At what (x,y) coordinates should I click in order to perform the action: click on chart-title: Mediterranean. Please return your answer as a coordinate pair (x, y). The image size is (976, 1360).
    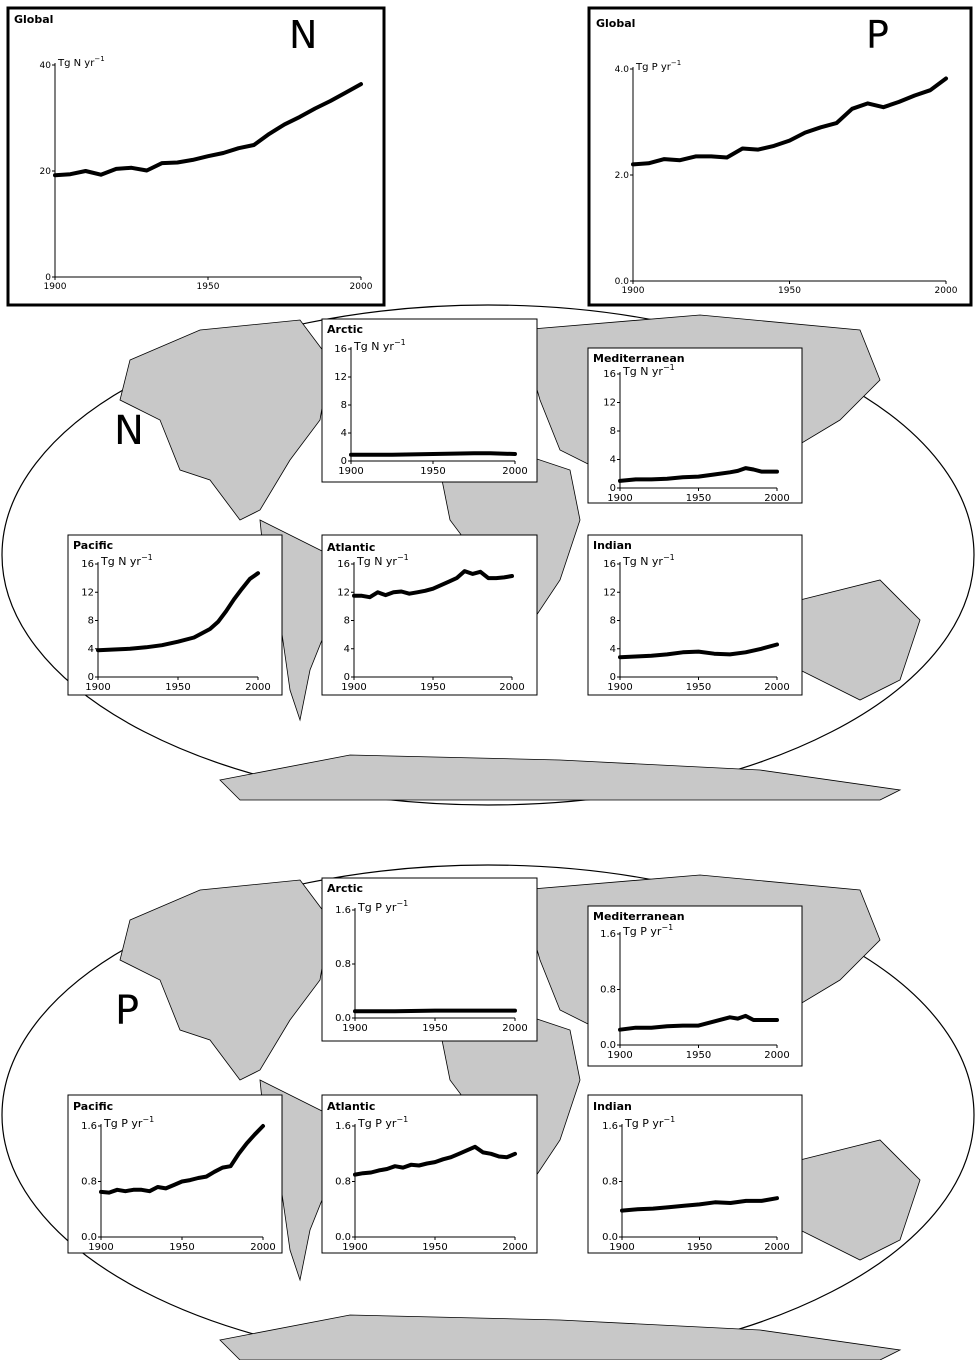
    Looking at the image, I should click on (639, 358).